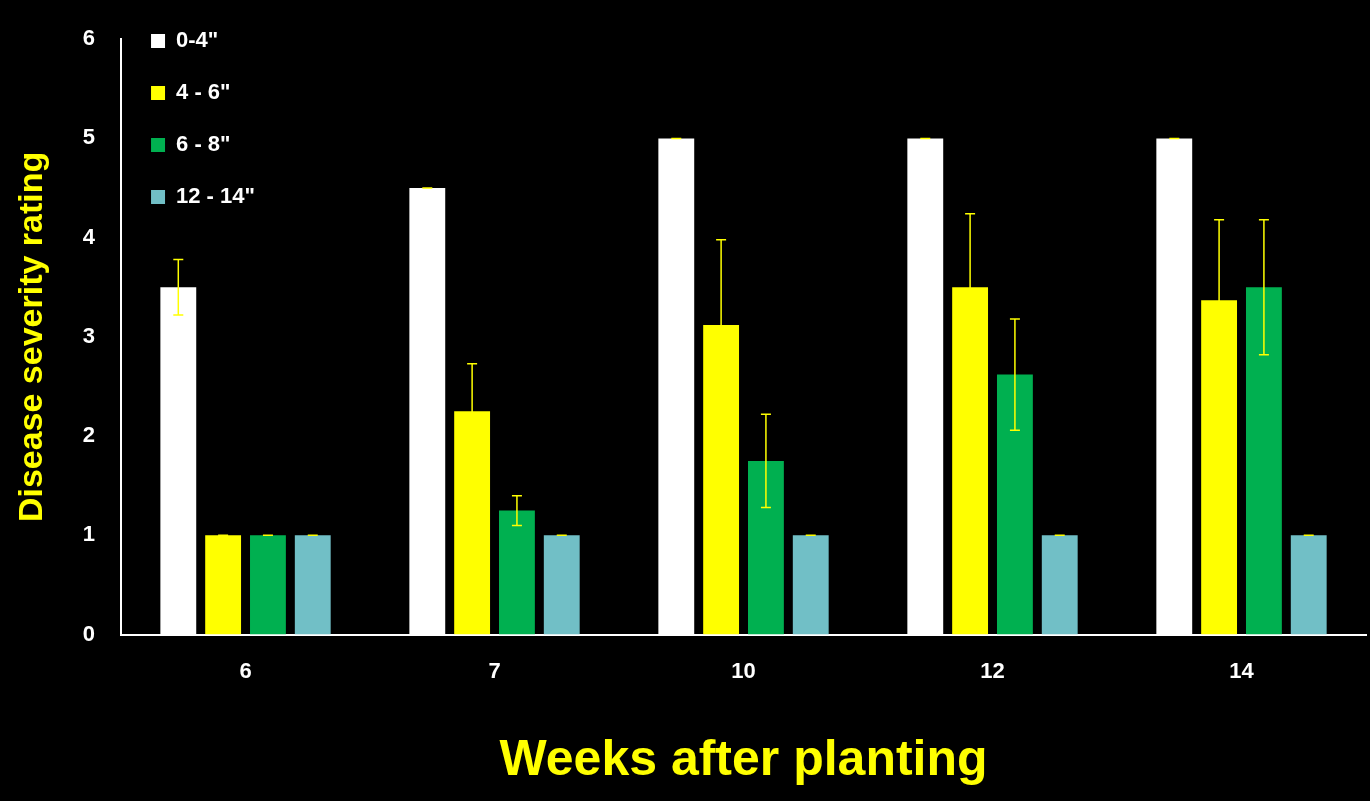  What do you see at coordinates (89, 534) in the screenshot?
I see `y-tick-label: 1` at bounding box center [89, 534].